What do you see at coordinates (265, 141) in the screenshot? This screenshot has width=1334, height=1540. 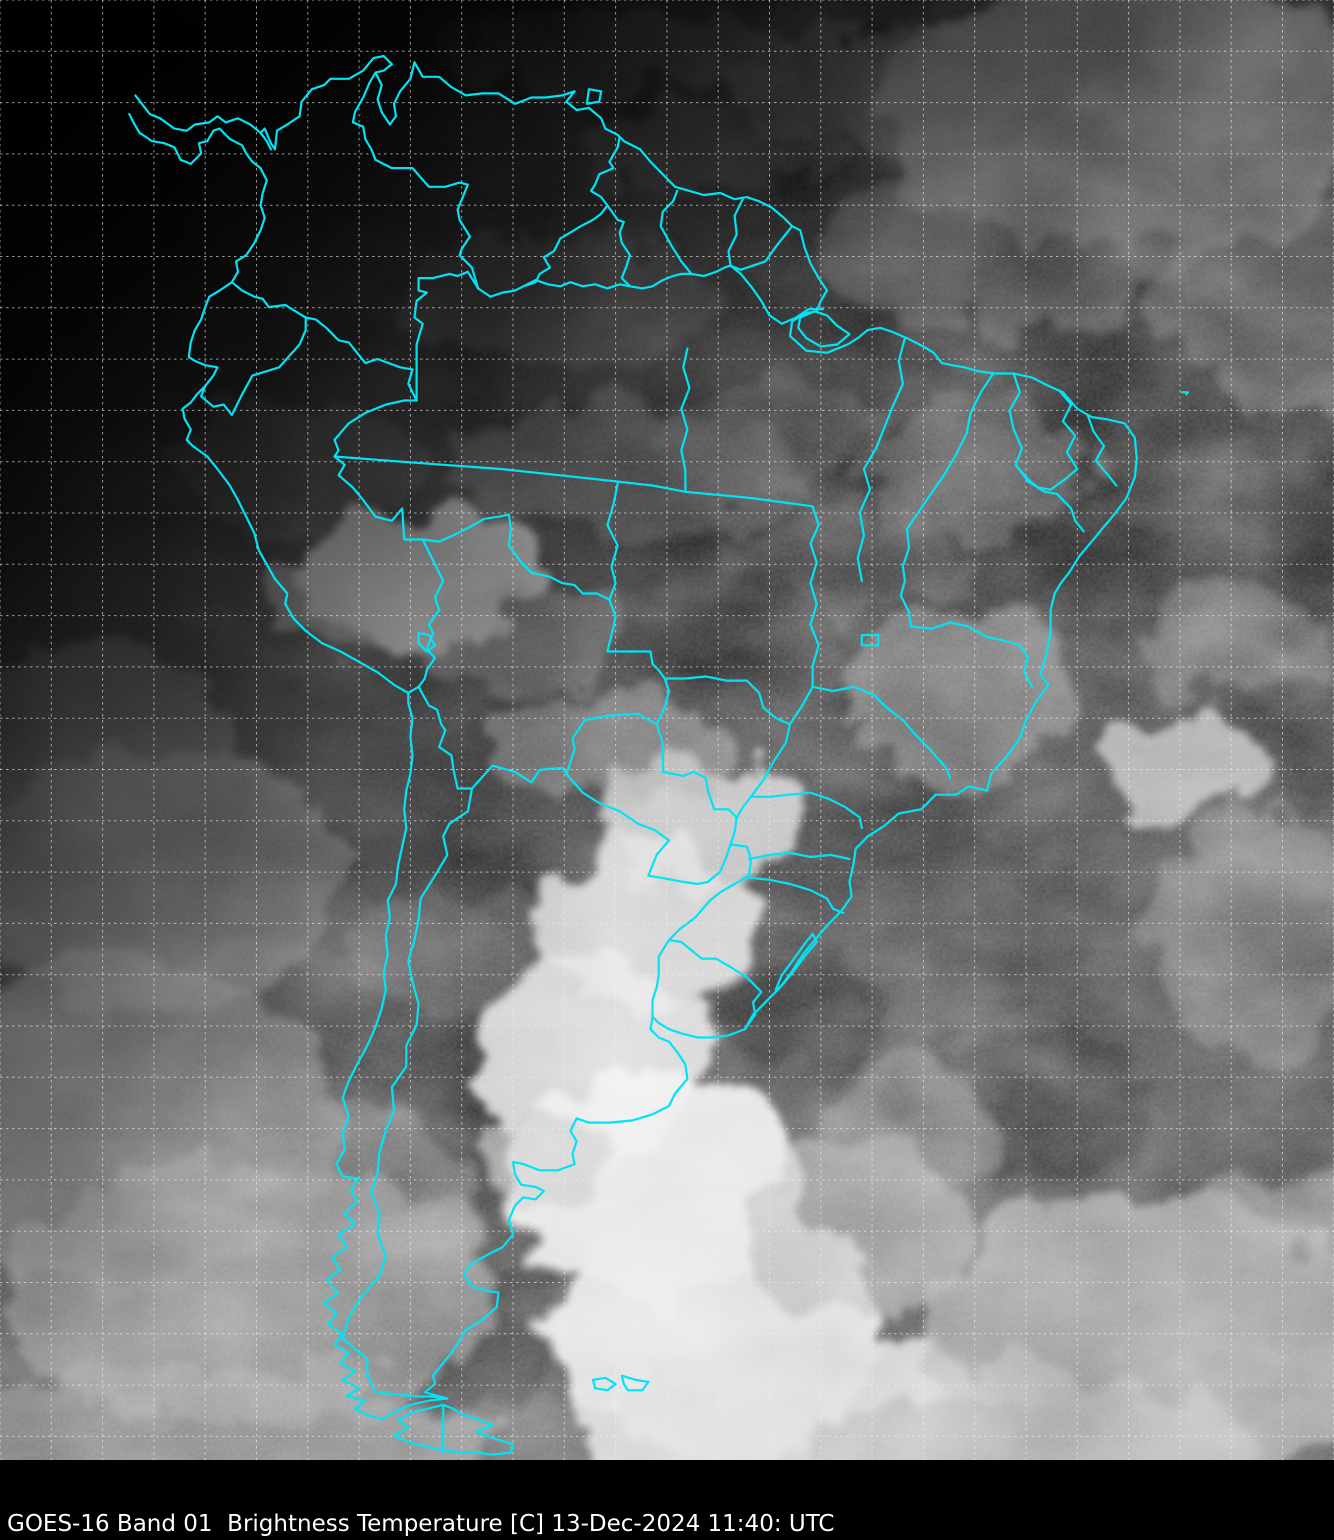 I see `border-panama-colombia` at bounding box center [265, 141].